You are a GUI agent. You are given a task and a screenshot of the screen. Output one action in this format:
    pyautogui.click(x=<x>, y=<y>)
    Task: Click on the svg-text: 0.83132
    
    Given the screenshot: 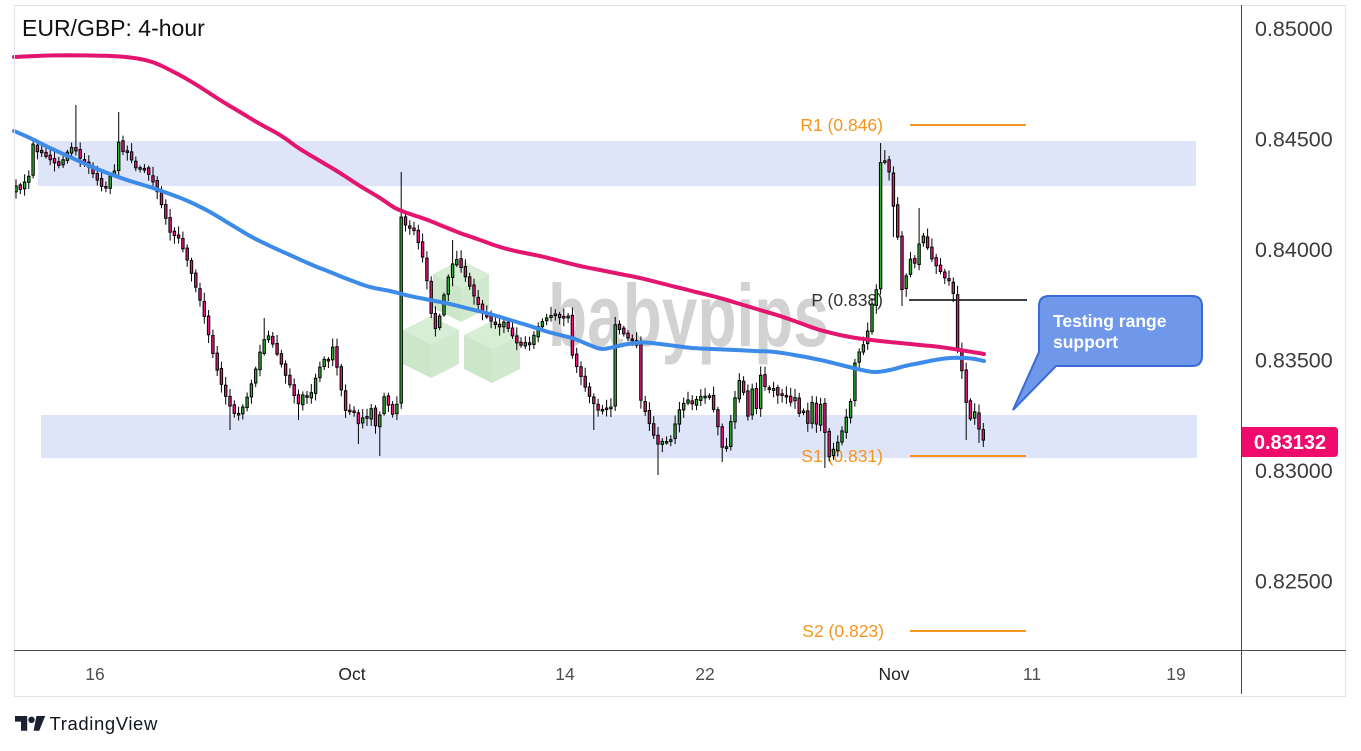 What is the action you would take?
    pyautogui.click(x=1290, y=443)
    